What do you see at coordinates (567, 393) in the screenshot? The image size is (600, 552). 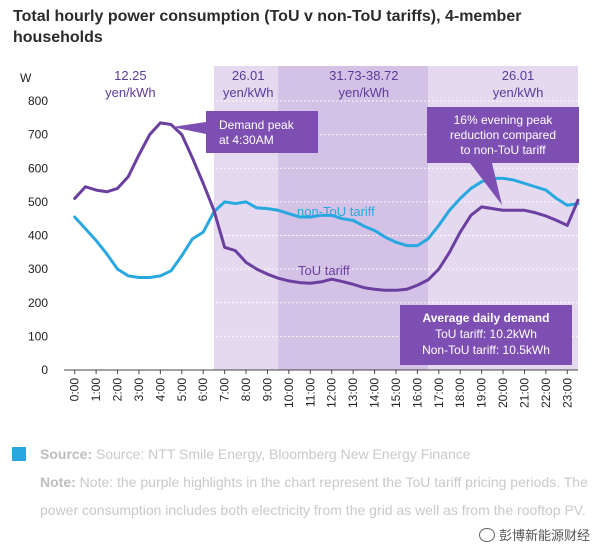 I see `x-tick-label: 23:00` at bounding box center [567, 393].